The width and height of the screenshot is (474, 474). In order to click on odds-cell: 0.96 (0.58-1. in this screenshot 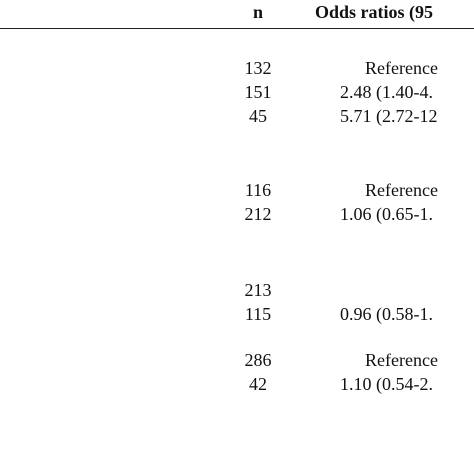, I will do `click(386, 314)`.